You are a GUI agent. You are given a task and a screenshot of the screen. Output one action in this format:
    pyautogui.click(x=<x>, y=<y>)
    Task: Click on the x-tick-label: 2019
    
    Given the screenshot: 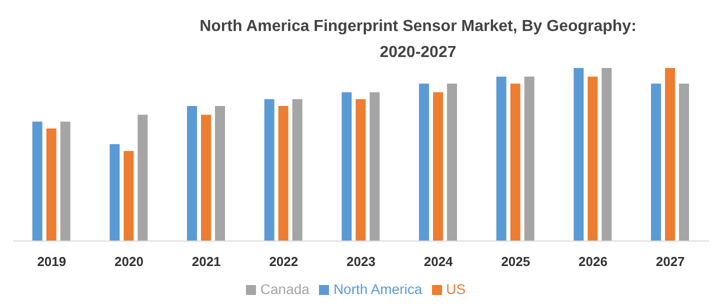 What is the action you would take?
    pyautogui.click(x=51, y=262)
    